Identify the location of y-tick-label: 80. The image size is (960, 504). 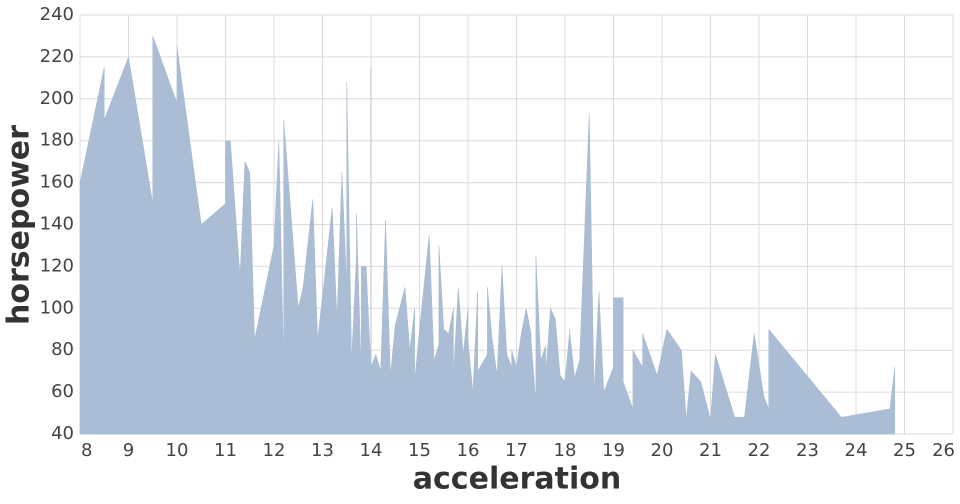
(62, 349).